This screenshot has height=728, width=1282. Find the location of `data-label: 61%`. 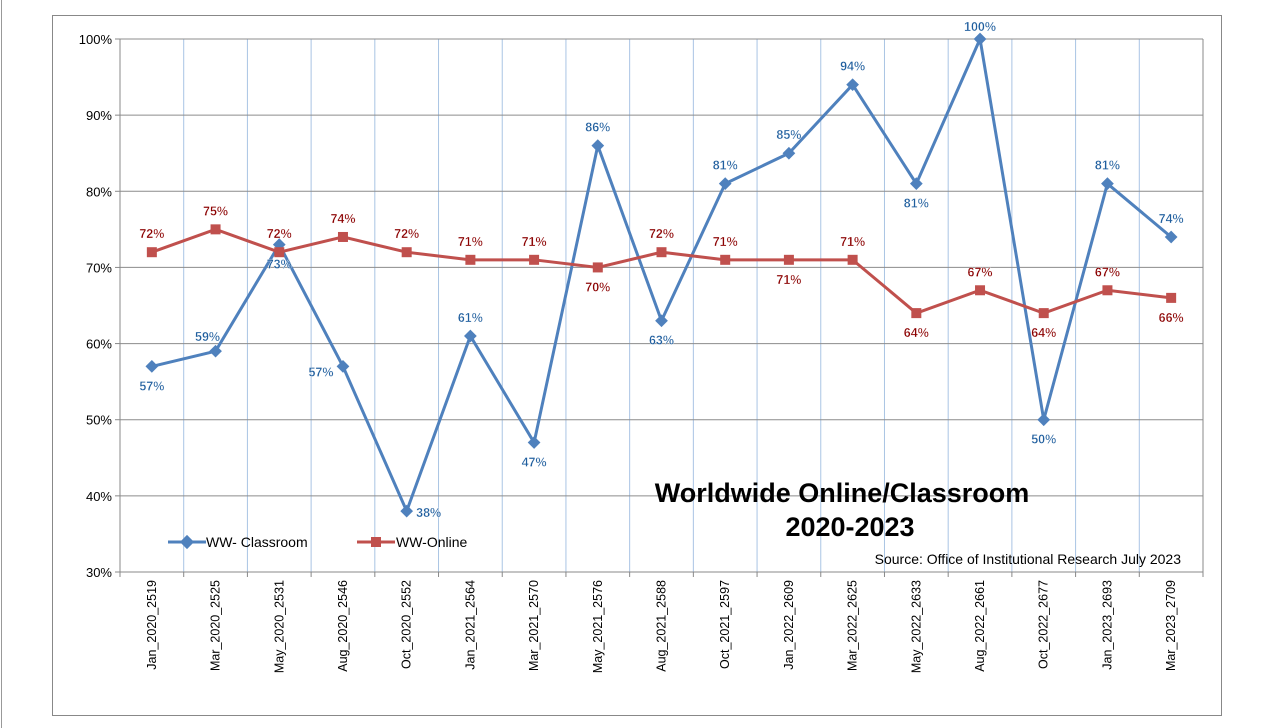

data-label: 61% is located at coordinates (470, 318).